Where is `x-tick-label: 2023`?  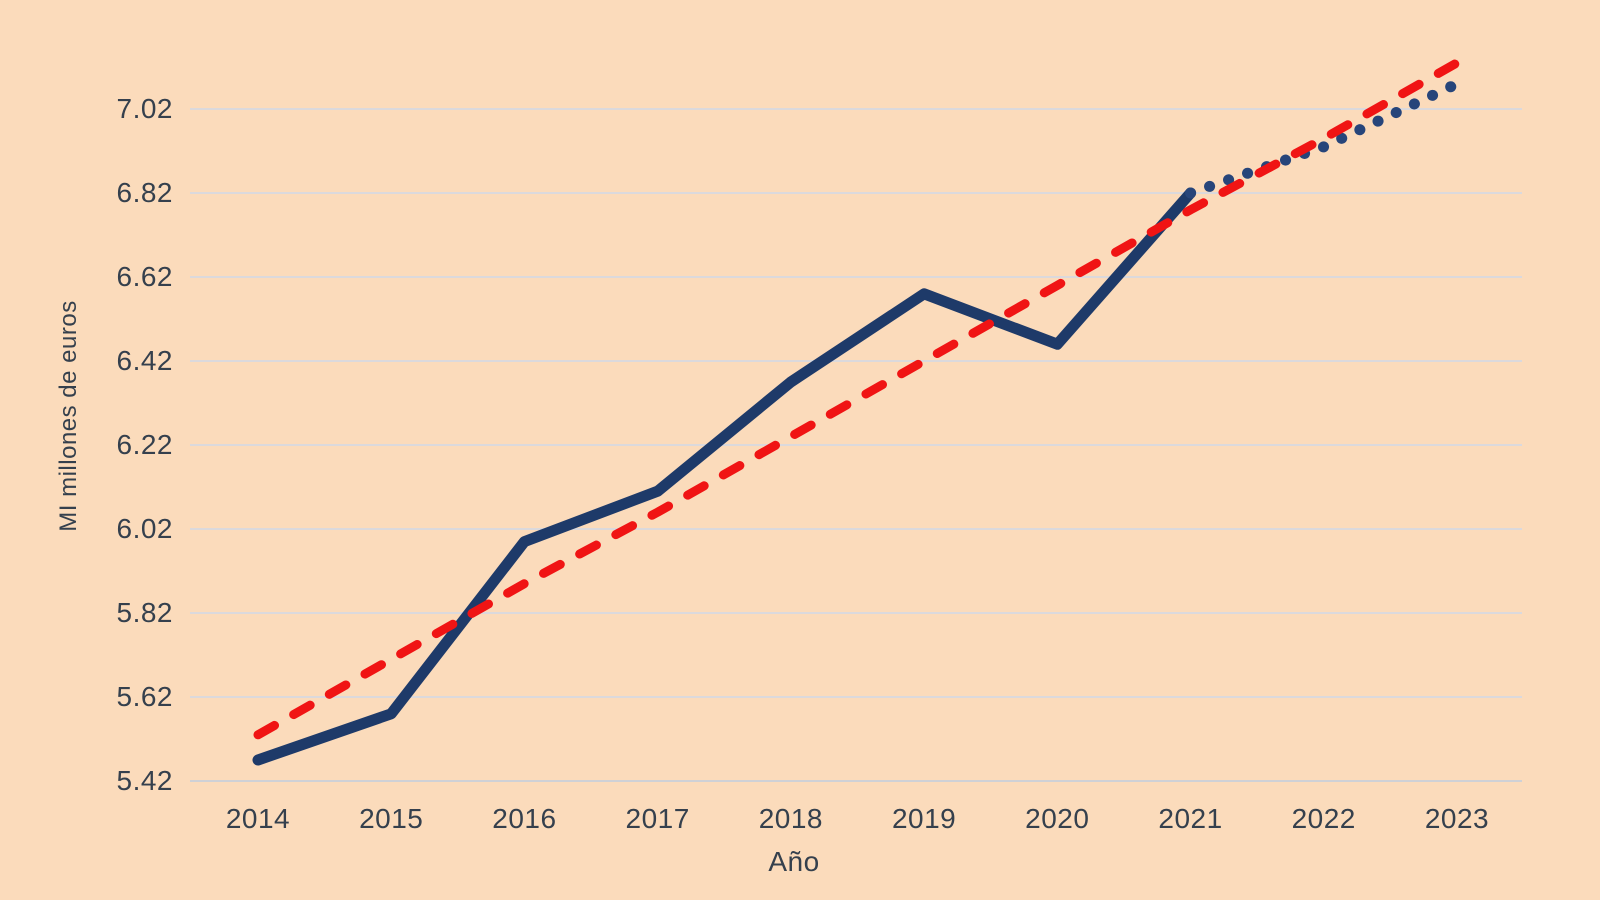
x-tick-label: 2023 is located at coordinates (1457, 818).